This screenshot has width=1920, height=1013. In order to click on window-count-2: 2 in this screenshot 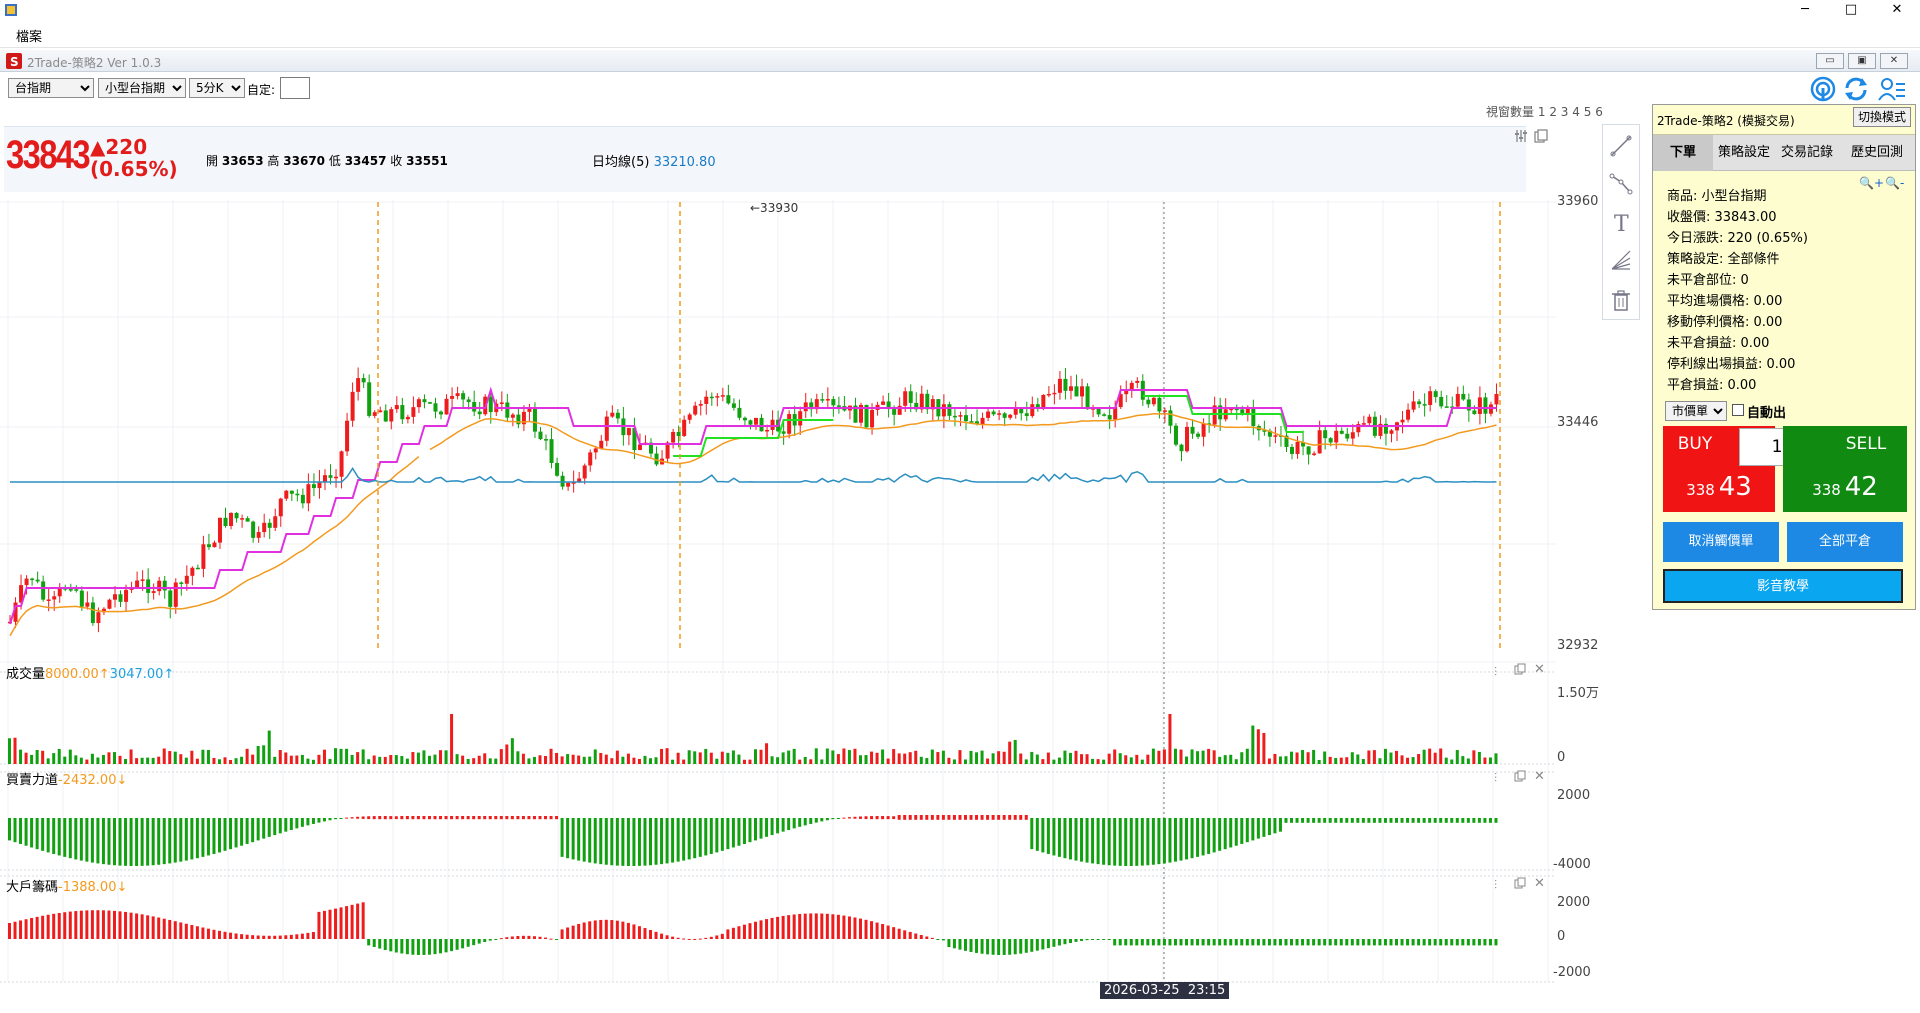, I will do `click(1553, 112)`.